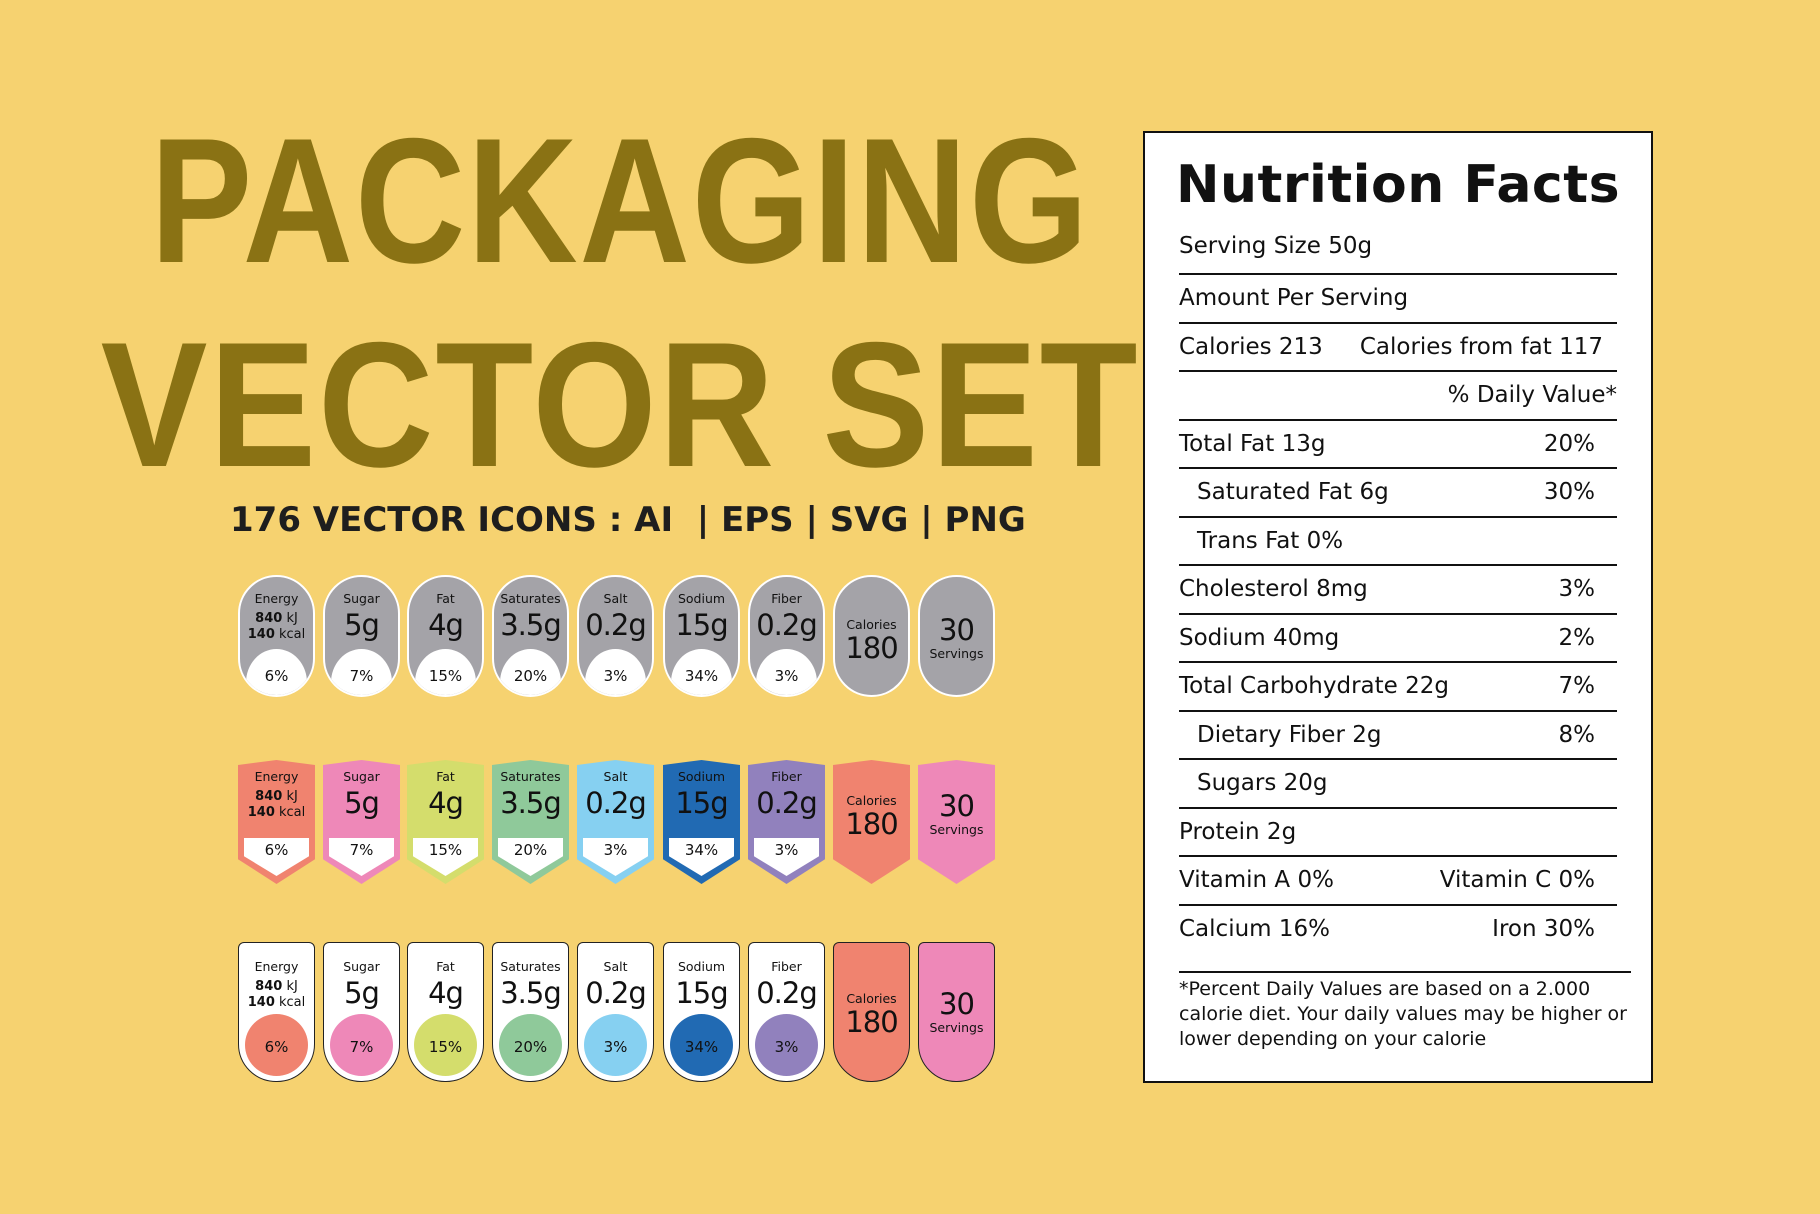 The width and height of the screenshot is (1820, 1214). What do you see at coordinates (531, 993) in the screenshot?
I see `badge-value: 3.5g` at bounding box center [531, 993].